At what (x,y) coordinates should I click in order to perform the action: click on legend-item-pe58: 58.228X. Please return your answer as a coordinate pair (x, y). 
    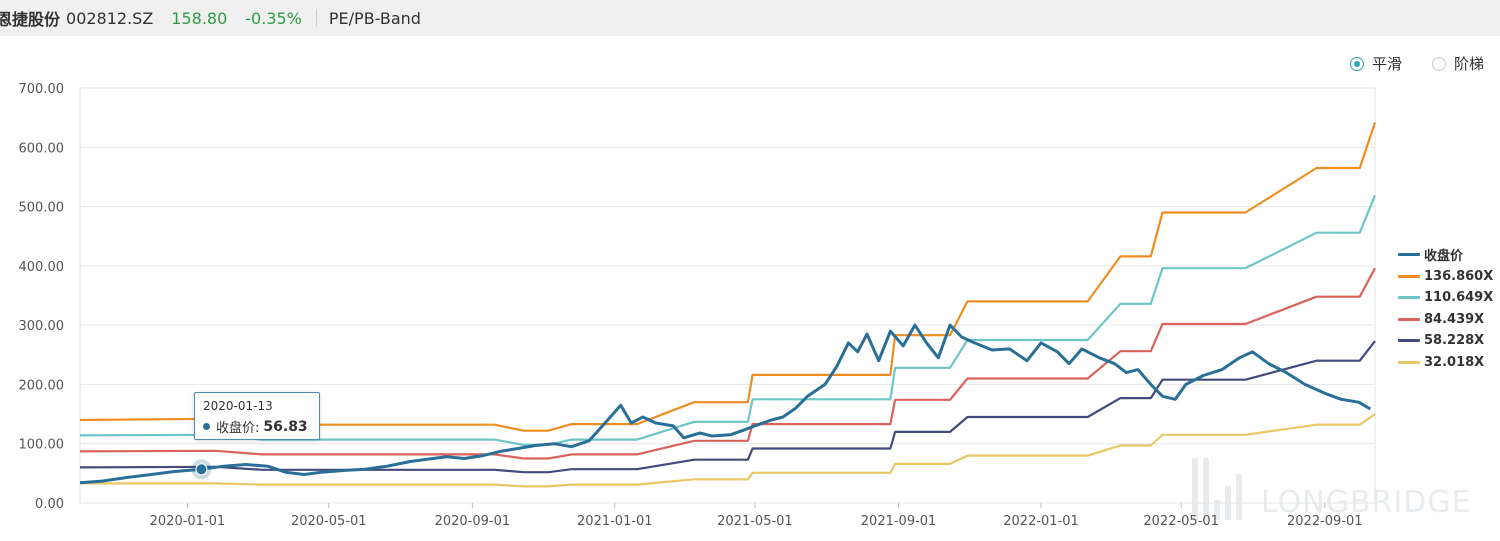
    Looking at the image, I should click on (1445, 341).